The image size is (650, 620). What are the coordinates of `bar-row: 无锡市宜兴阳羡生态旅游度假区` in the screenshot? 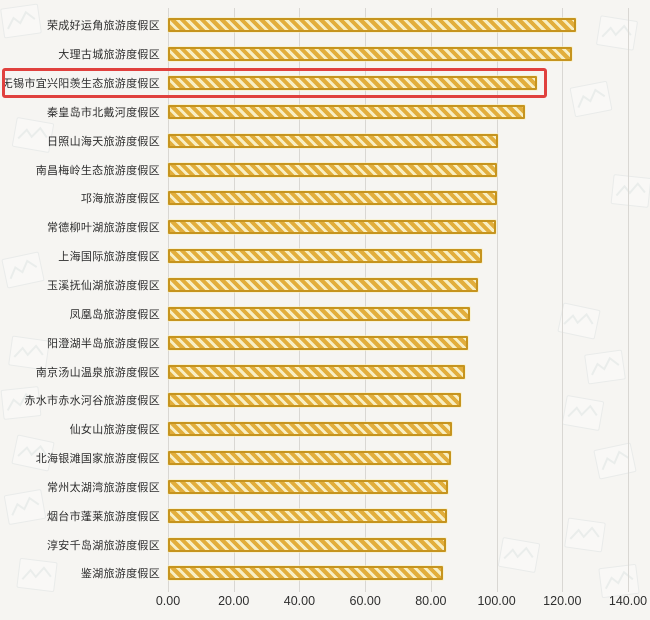 It's located at (325, 83).